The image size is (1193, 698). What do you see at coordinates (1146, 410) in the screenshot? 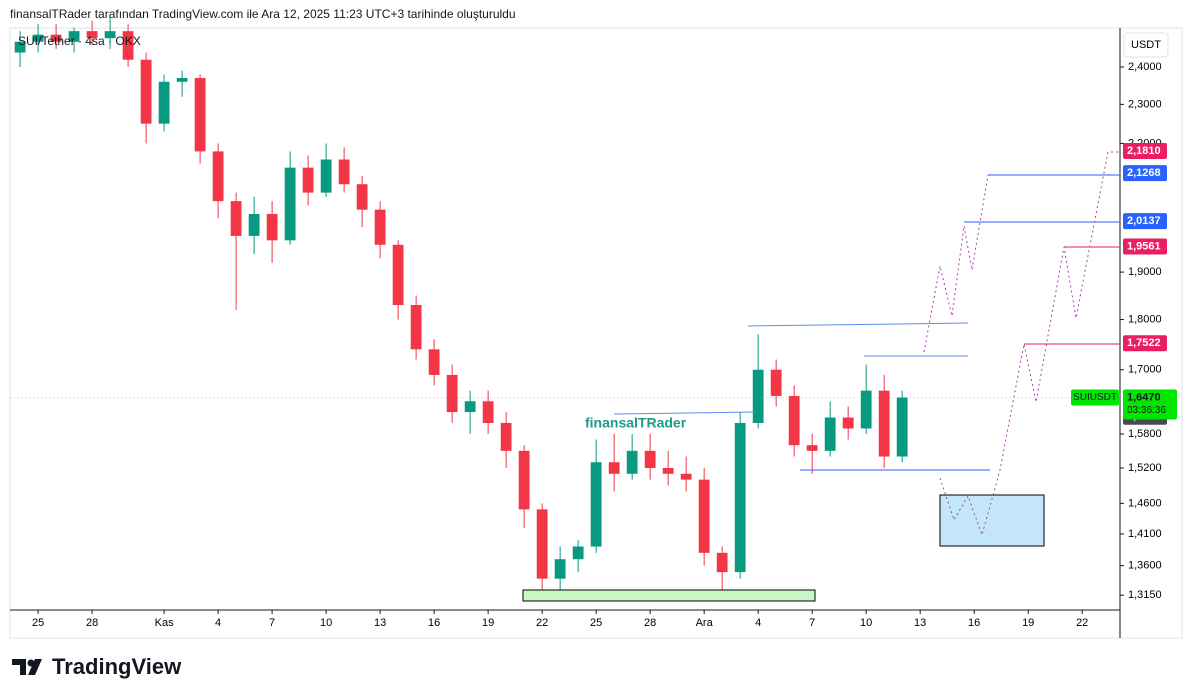
I see `countdown: 03:36:36` at bounding box center [1146, 410].